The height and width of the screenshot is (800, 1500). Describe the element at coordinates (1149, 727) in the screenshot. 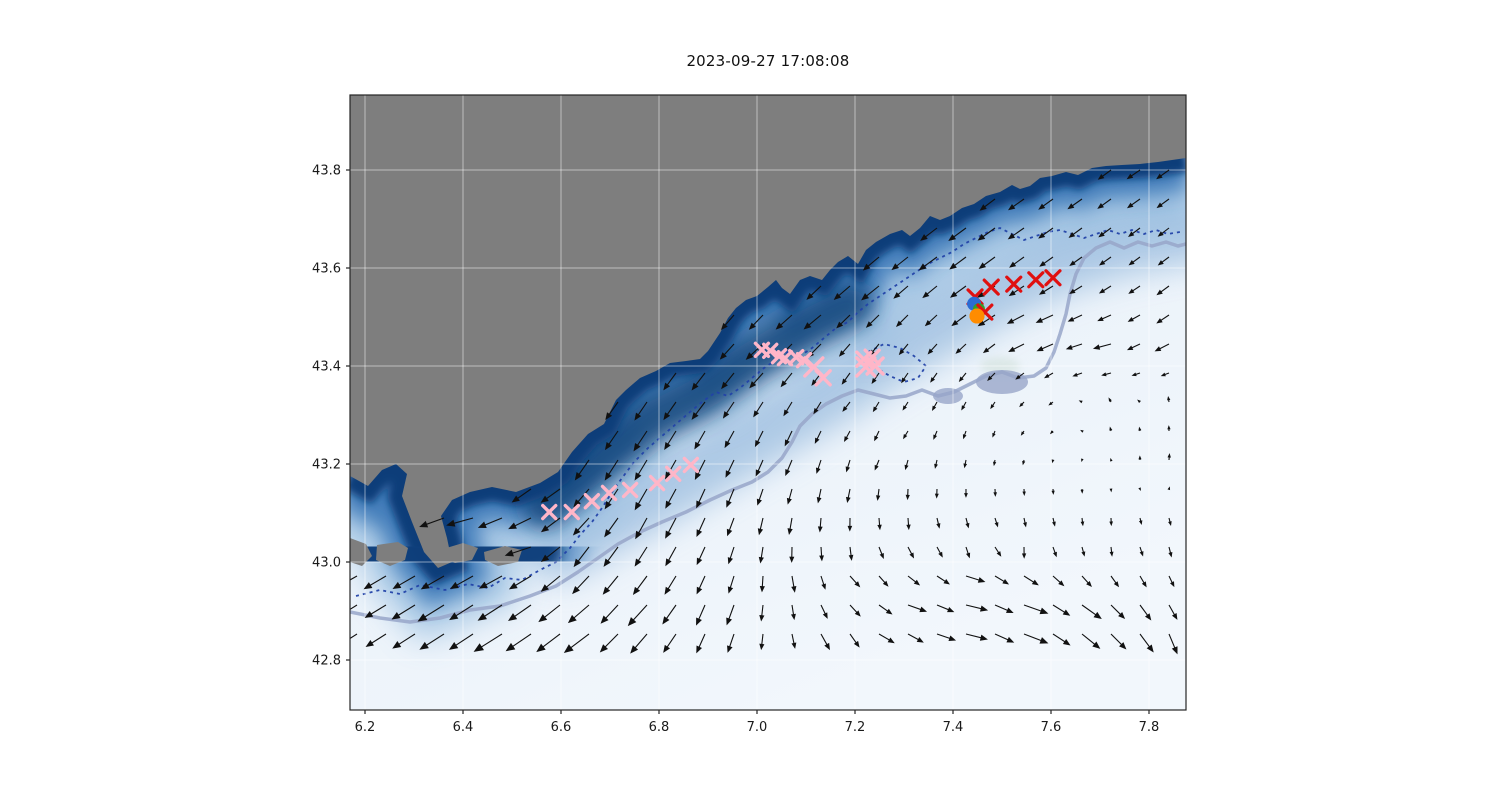

I see `x-tick-label: 7.8` at that location.